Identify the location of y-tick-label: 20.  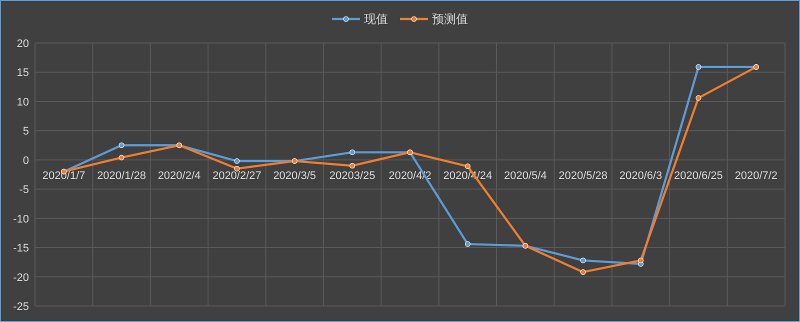
(22, 44).